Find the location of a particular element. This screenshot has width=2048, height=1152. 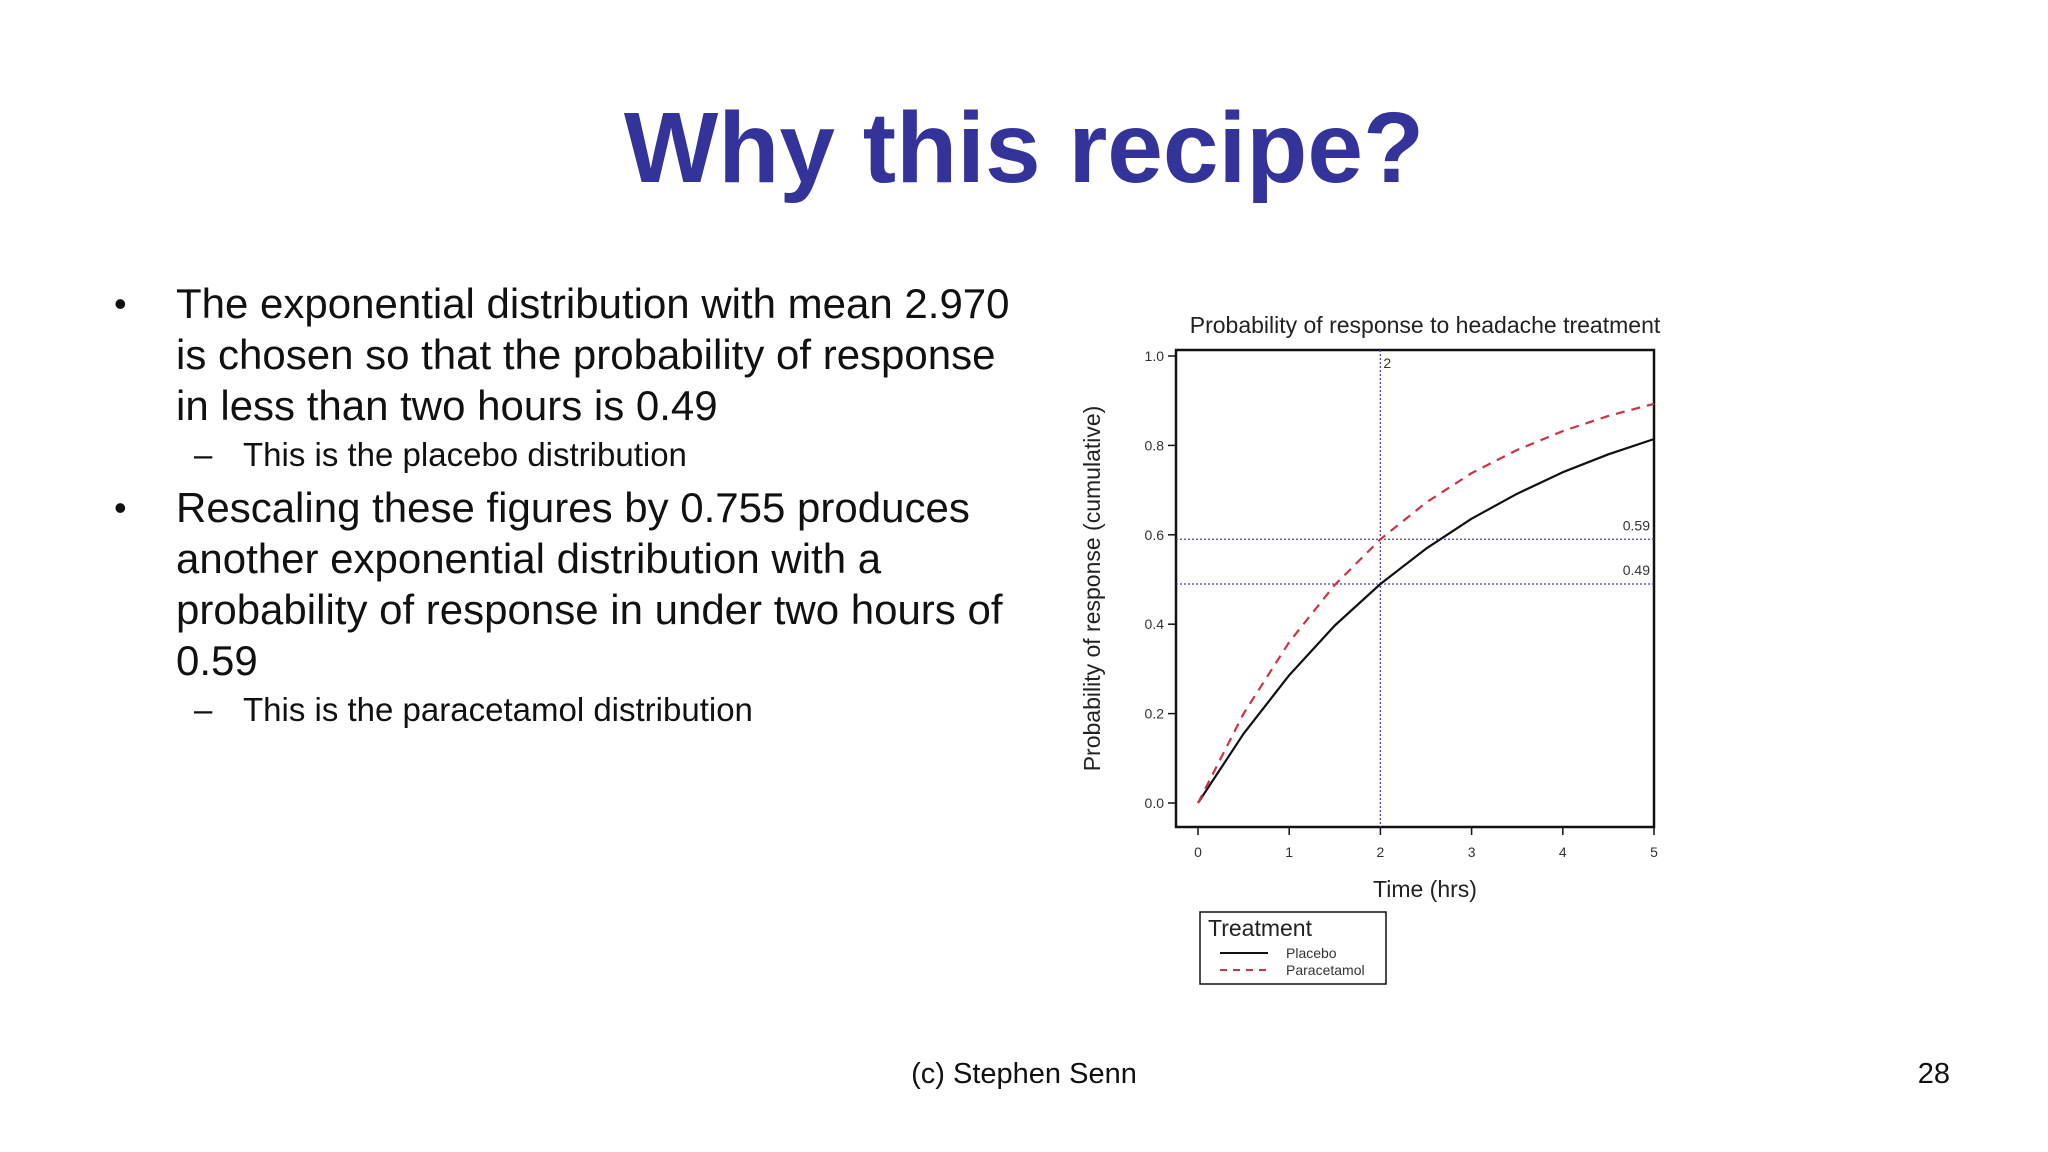

series-line-placebo is located at coordinates (1426, 621).